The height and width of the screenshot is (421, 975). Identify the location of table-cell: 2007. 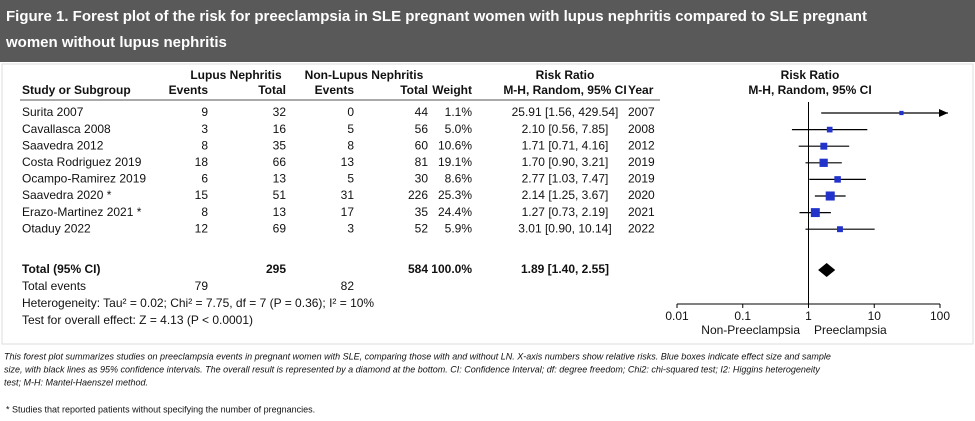
(641, 112).